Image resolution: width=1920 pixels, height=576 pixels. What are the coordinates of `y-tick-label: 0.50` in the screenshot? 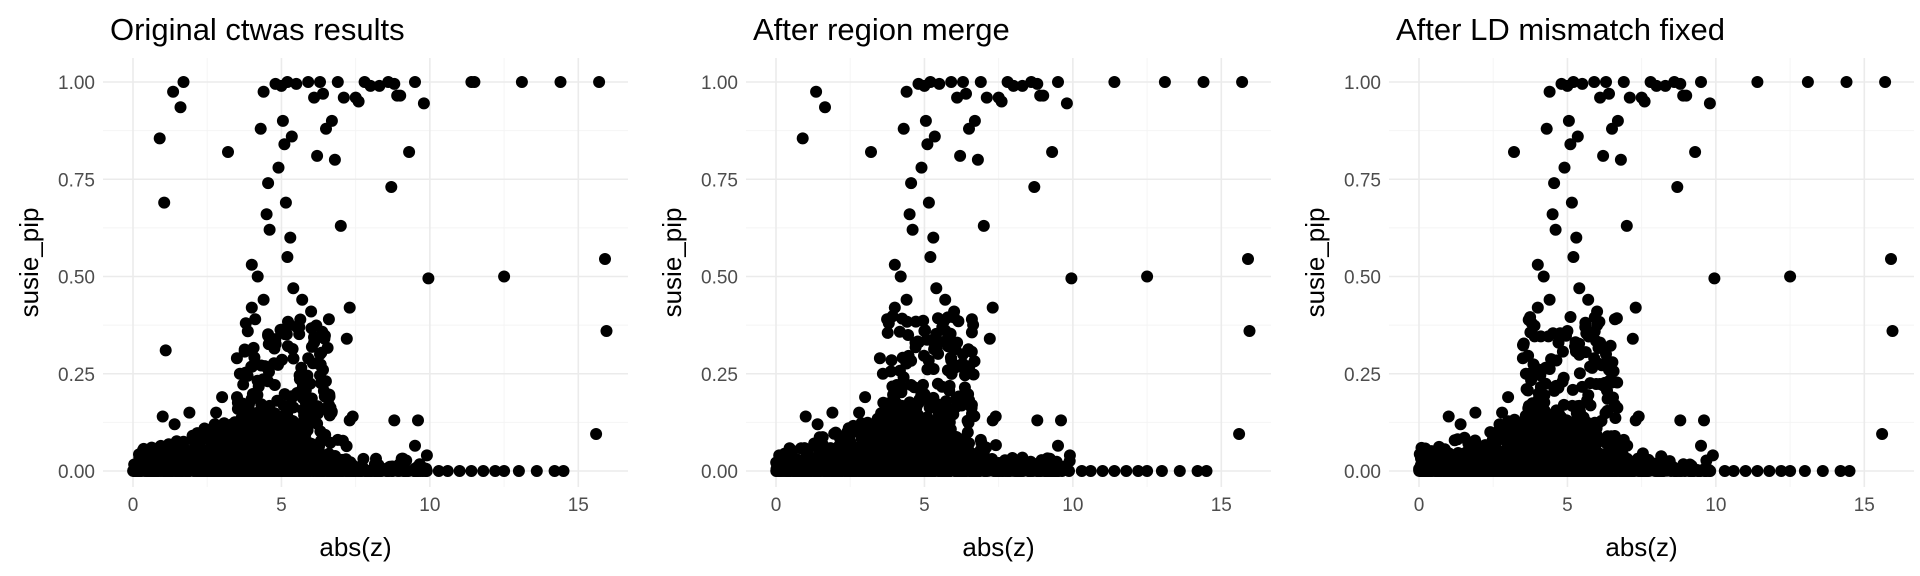 It's located at (719, 278).